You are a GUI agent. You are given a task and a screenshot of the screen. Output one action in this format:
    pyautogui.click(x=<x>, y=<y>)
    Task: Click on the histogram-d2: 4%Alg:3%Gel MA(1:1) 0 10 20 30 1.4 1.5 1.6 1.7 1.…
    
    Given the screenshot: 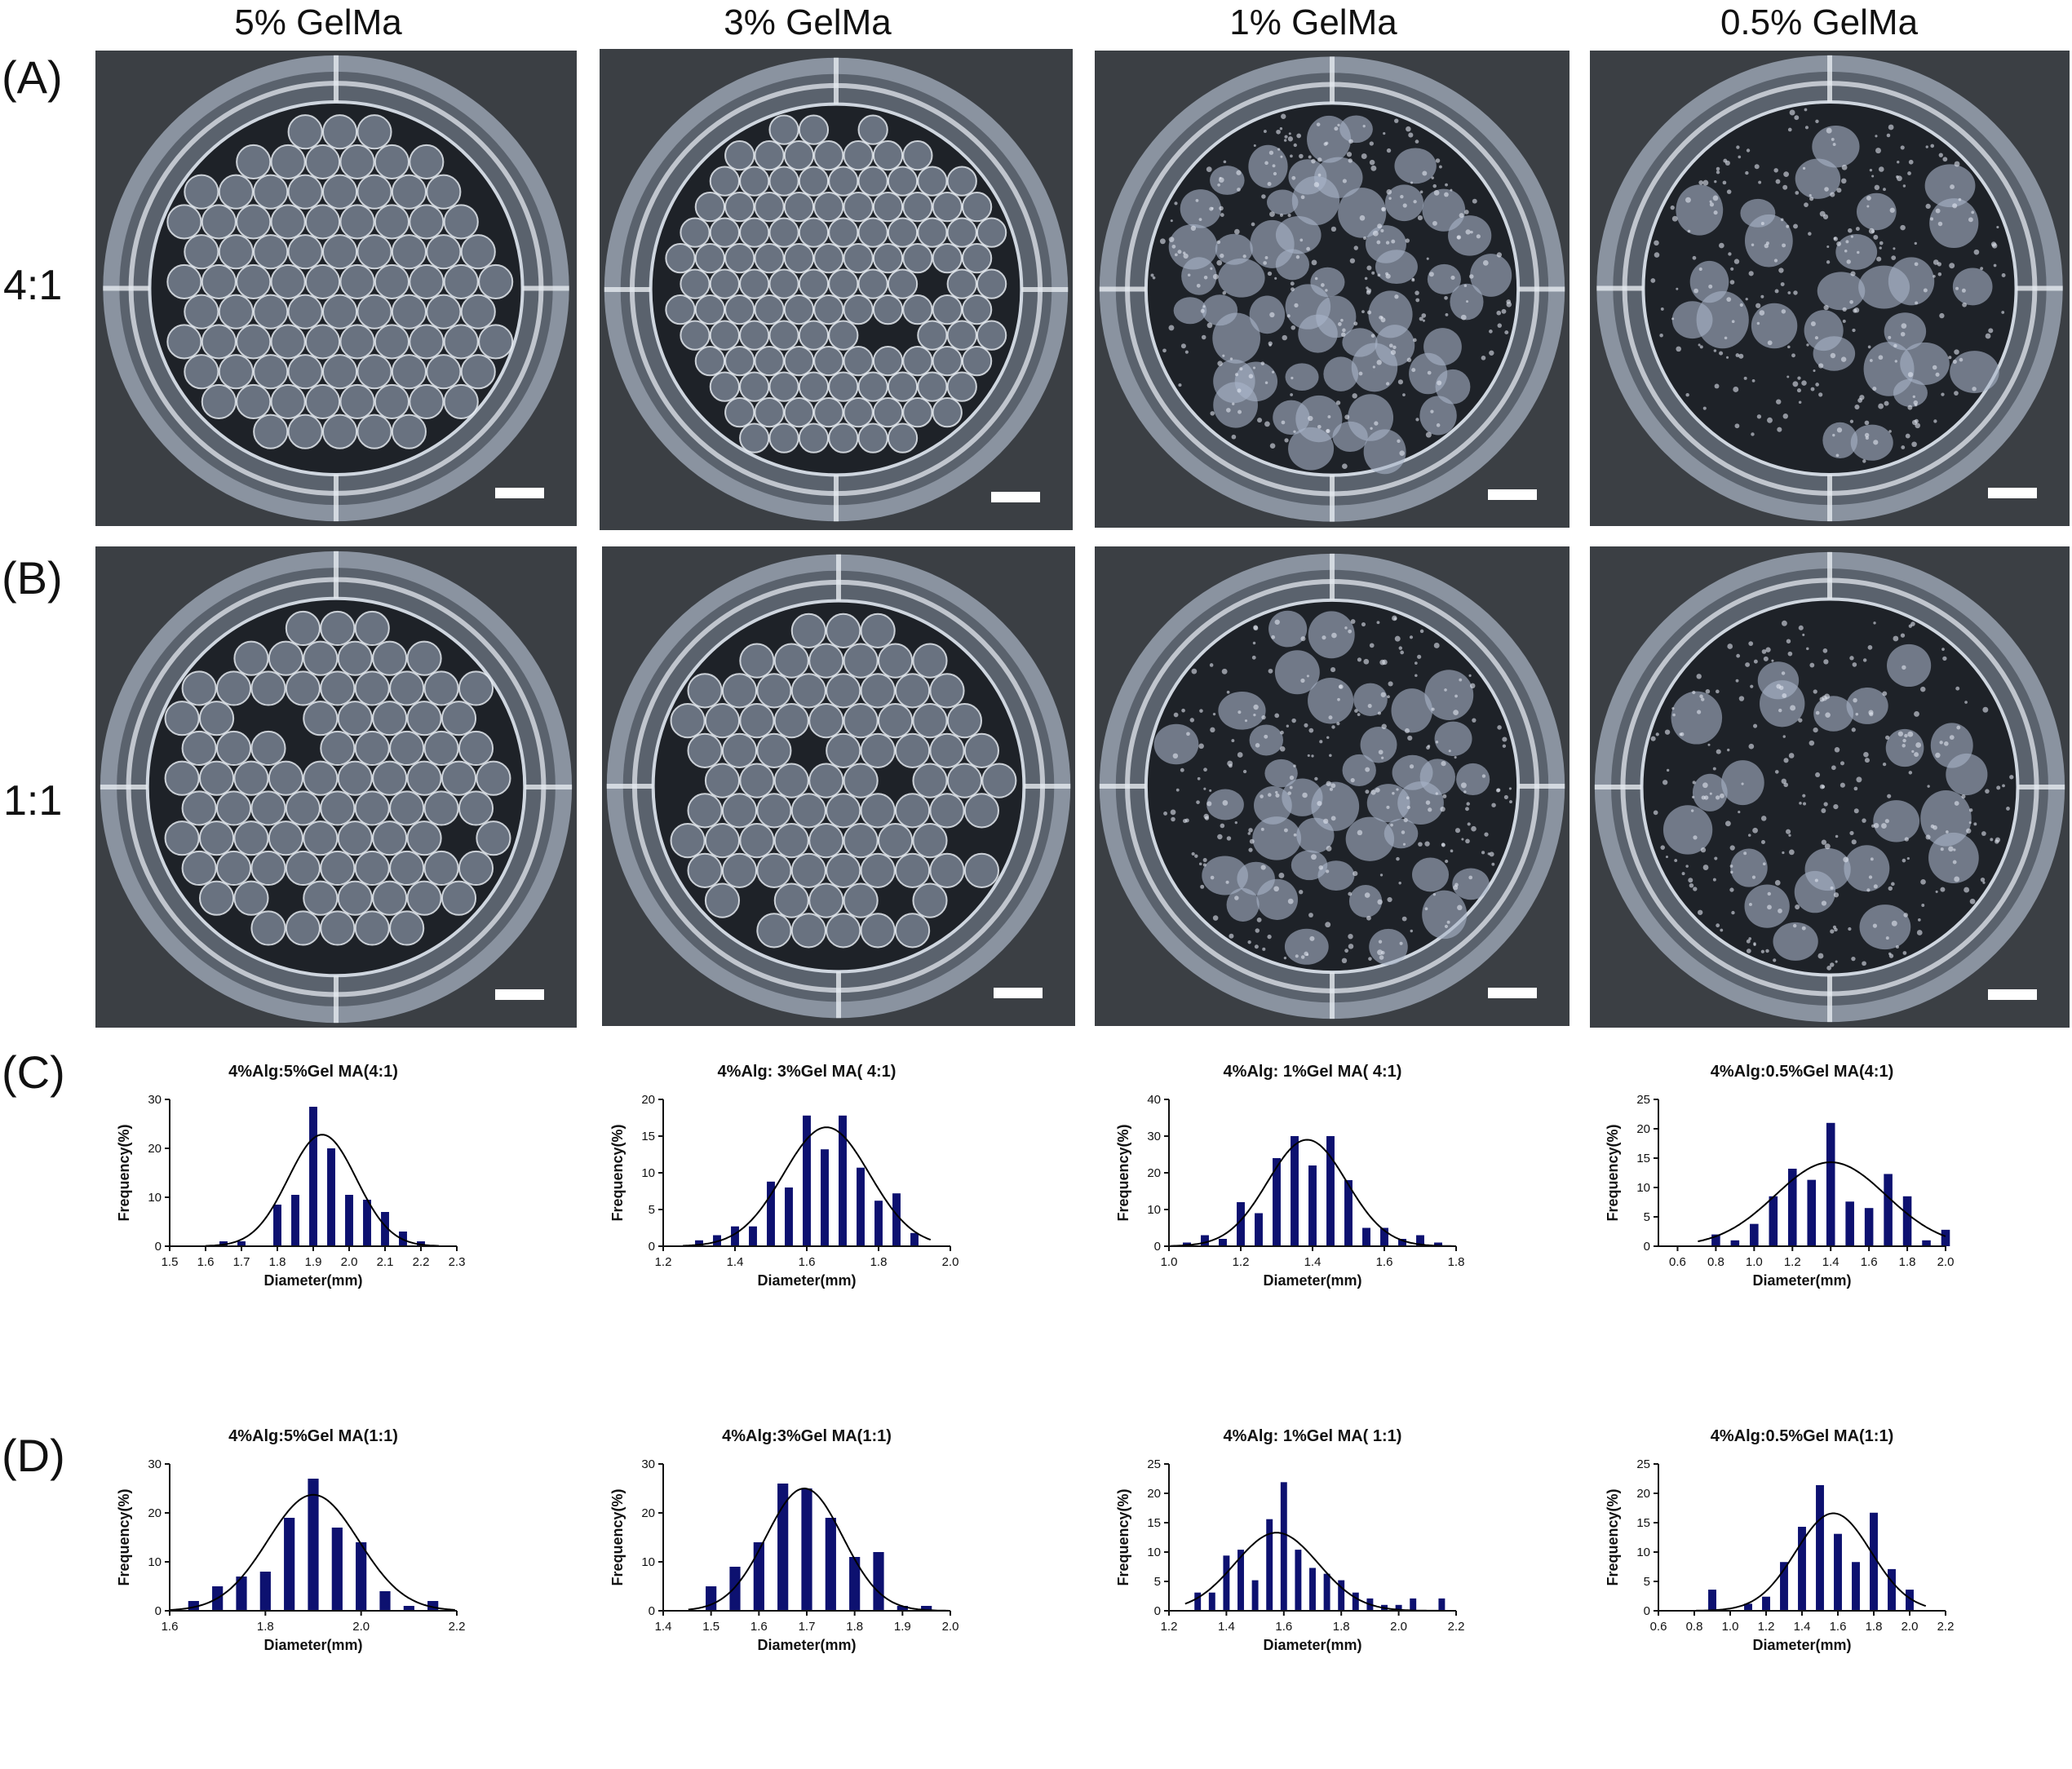 What is the action you would take?
    pyautogui.click(x=787, y=1545)
    